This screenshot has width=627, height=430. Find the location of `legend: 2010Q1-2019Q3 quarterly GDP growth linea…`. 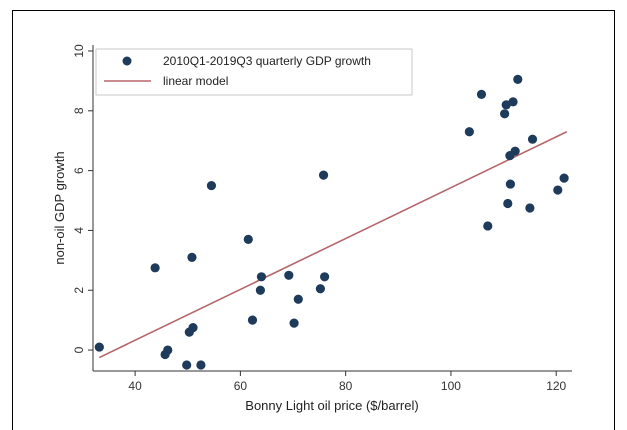

legend: 2010Q1-2019Q3 quarterly GDP growth linea… is located at coordinates (254, 72).